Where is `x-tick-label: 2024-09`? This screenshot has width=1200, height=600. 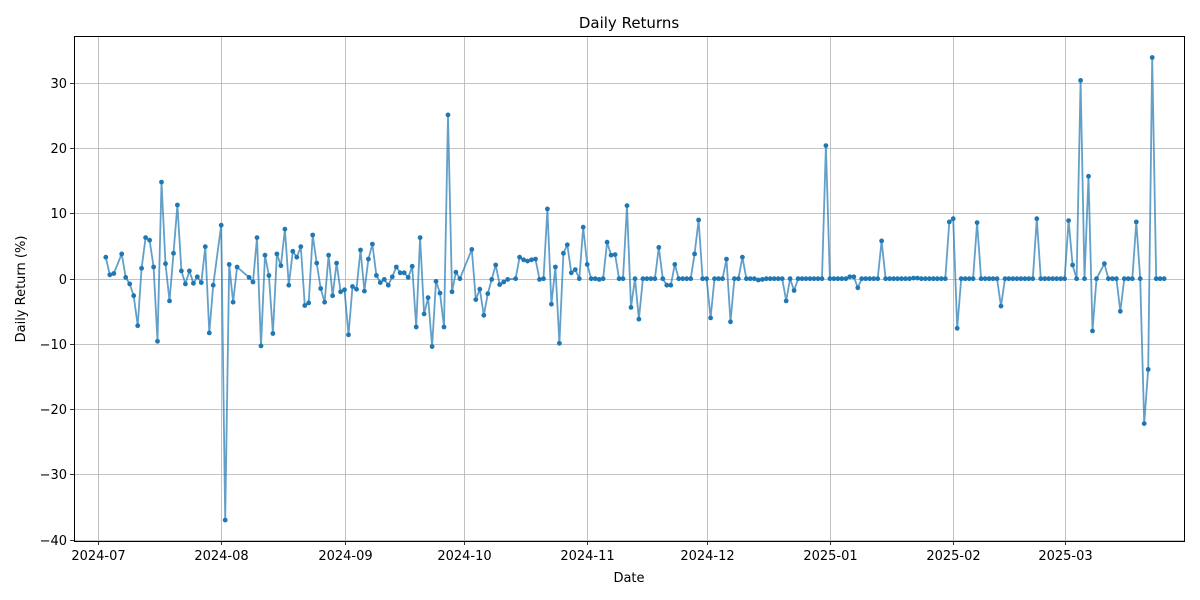 x-tick-label: 2024-09 is located at coordinates (345, 556).